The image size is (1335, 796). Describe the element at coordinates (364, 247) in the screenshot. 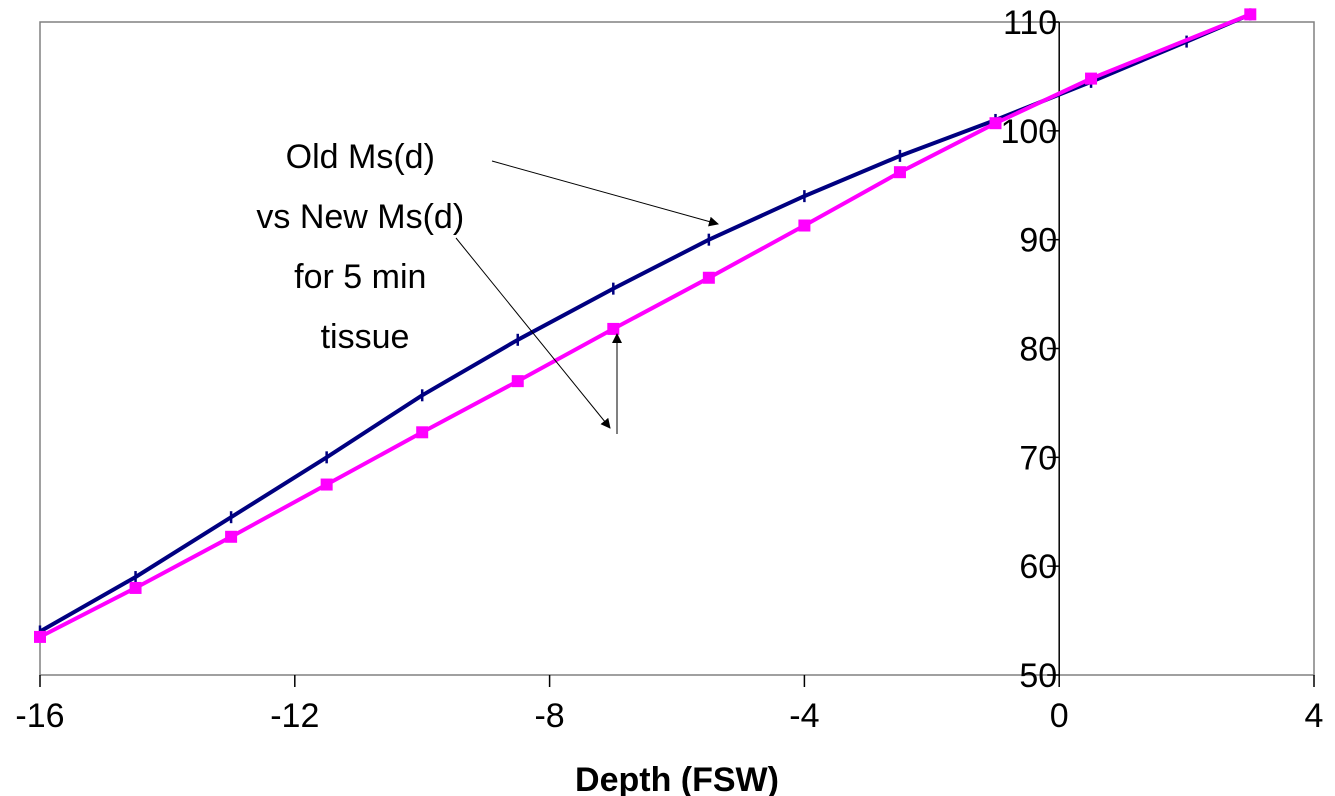

I see `annotation-text: Old Ms(d) vs New Ms(d) for 5 min tissue` at that location.